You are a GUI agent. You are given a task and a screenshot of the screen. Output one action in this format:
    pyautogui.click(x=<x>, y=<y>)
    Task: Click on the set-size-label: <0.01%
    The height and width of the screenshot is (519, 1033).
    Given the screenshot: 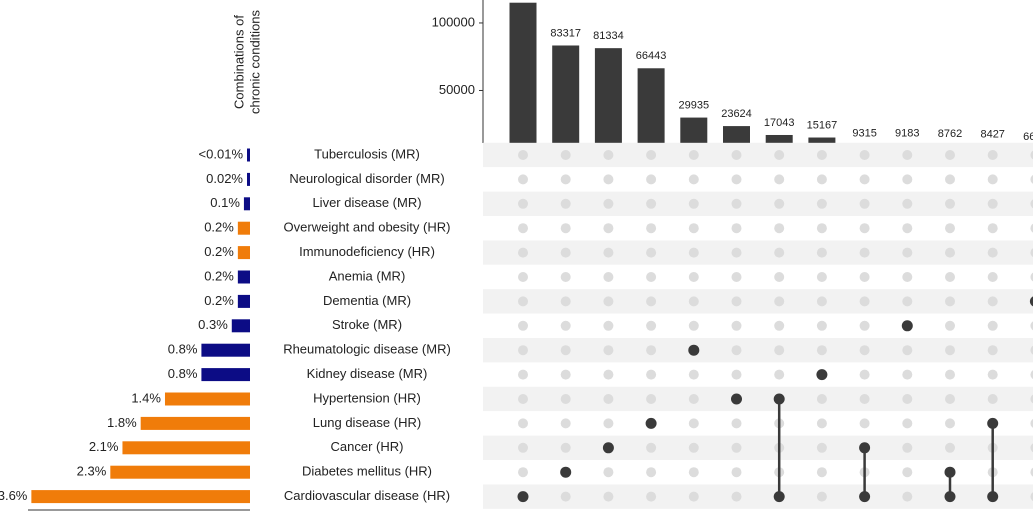 What is the action you would take?
    pyautogui.click(x=221, y=153)
    